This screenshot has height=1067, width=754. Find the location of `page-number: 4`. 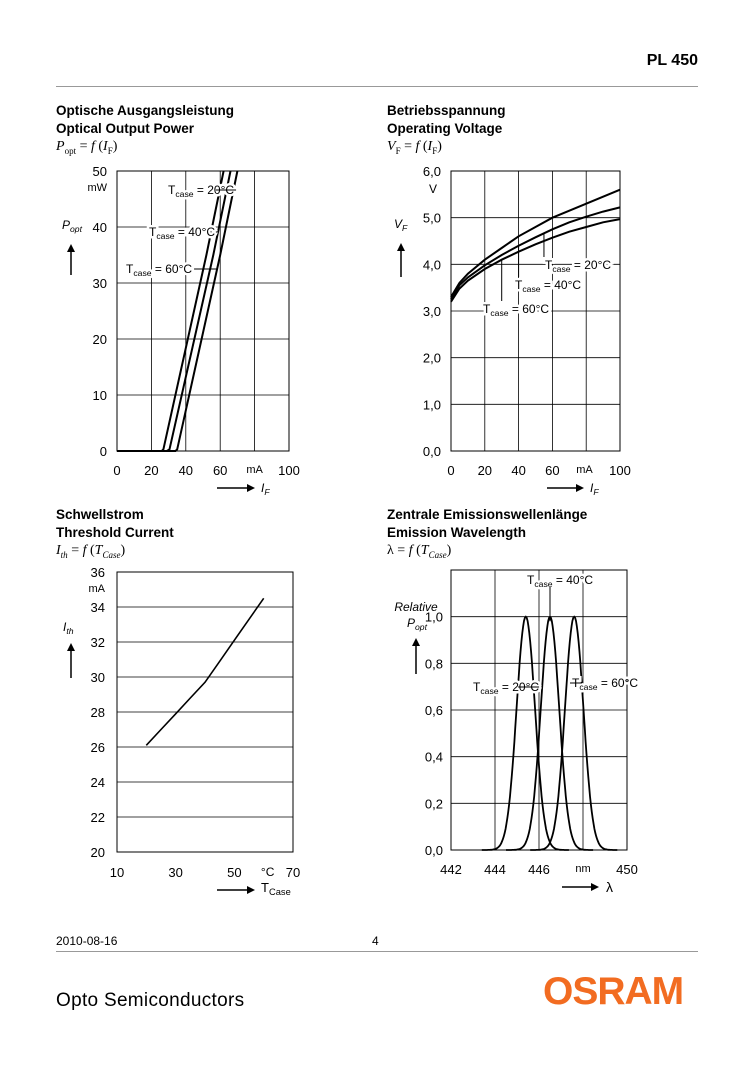

page-number: 4 is located at coordinates (375, 941).